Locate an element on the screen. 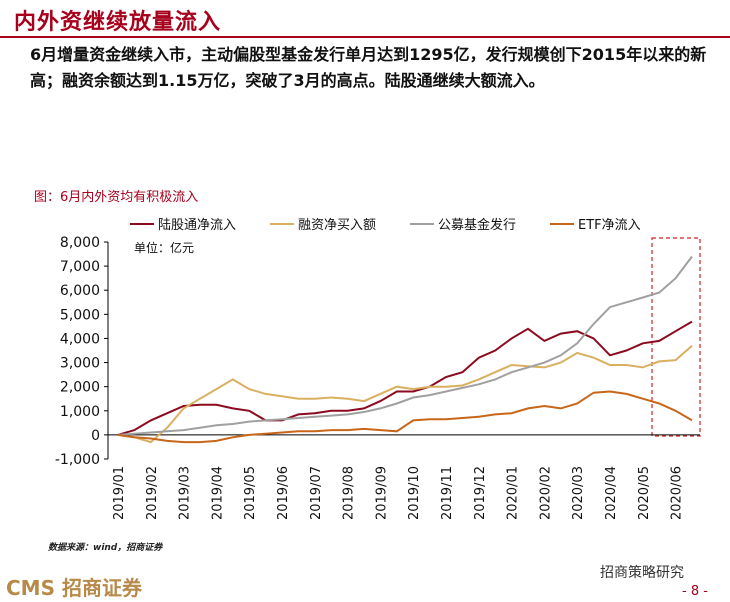 The height and width of the screenshot is (602, 730). x-tick-label: 2019/08 is located at coordinates (349, 493).